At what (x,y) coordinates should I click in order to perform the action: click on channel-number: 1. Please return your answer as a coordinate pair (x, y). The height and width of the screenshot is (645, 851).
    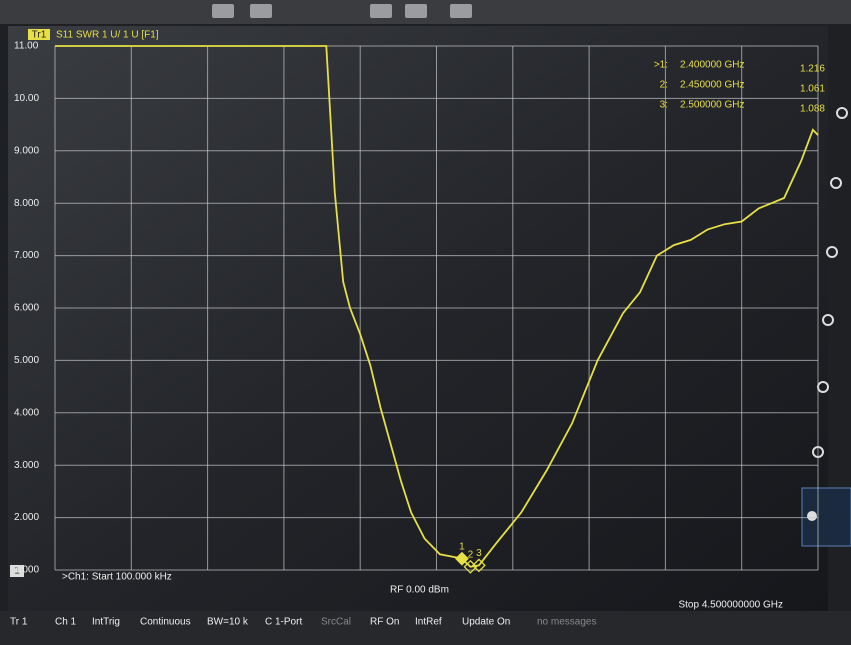
    Looking at the image, I should click on (17, 571).